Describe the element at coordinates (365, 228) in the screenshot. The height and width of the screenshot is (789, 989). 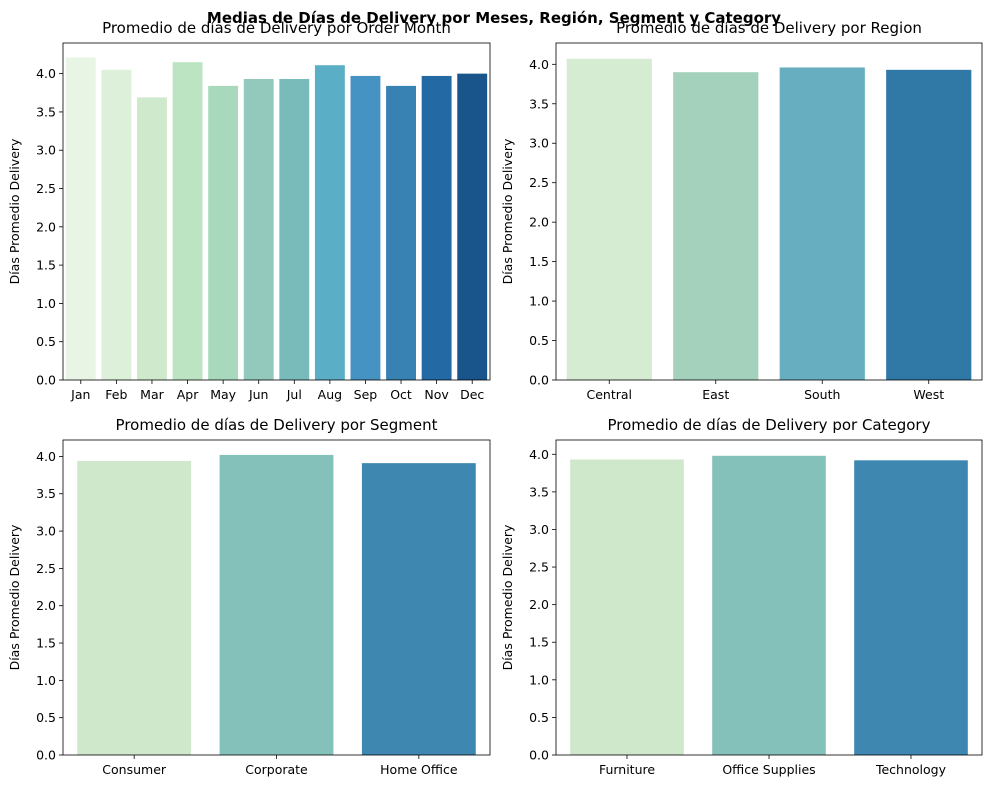
I see `bar-sep` at that location.